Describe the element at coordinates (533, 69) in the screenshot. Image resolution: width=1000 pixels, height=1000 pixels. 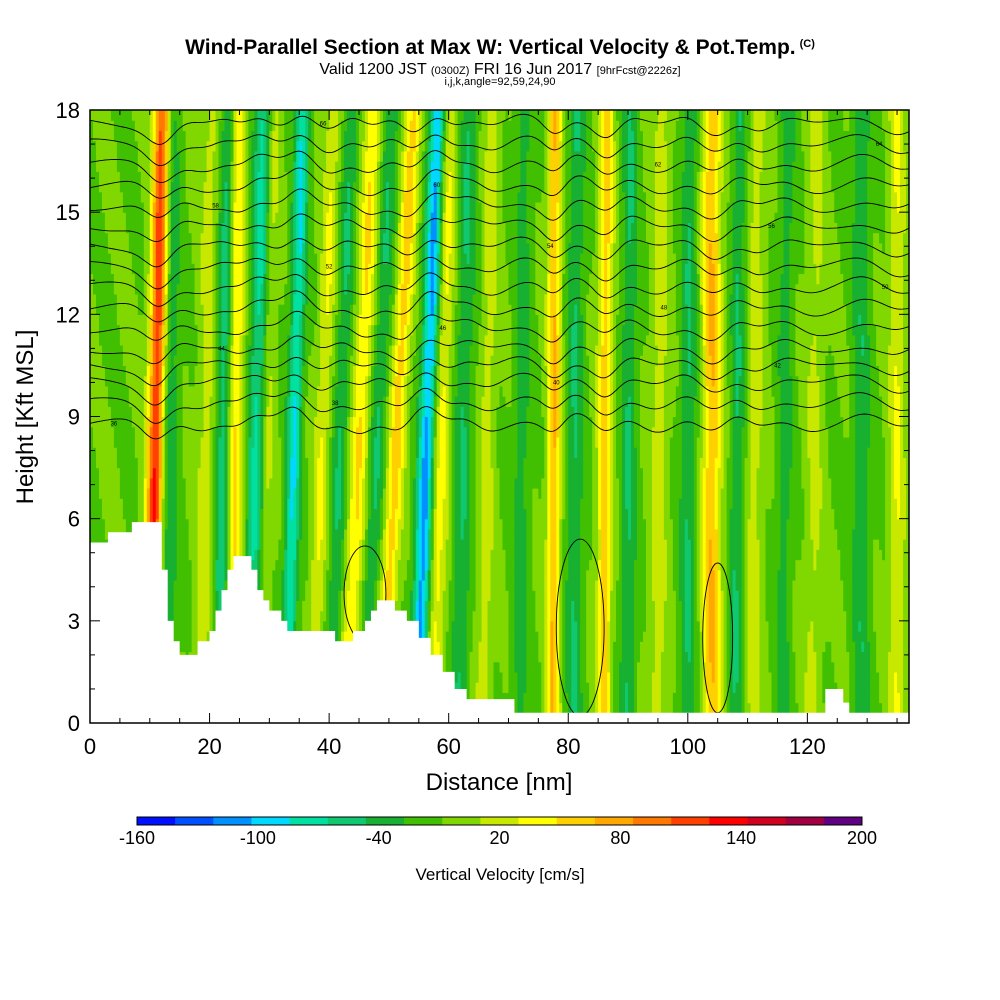
I see `valid-date: FRI 16 Jun 2017` at that location.